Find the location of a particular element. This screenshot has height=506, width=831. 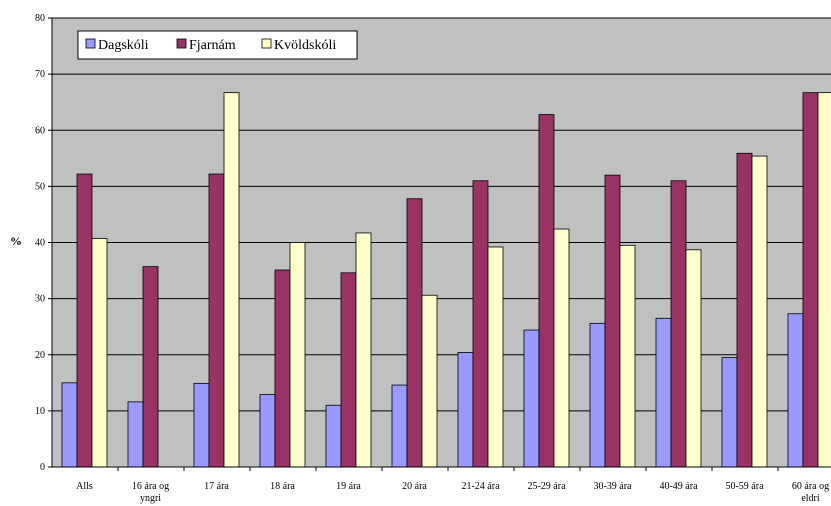

bar-kvöldskóli-3 is located at coordinates (297, 355).